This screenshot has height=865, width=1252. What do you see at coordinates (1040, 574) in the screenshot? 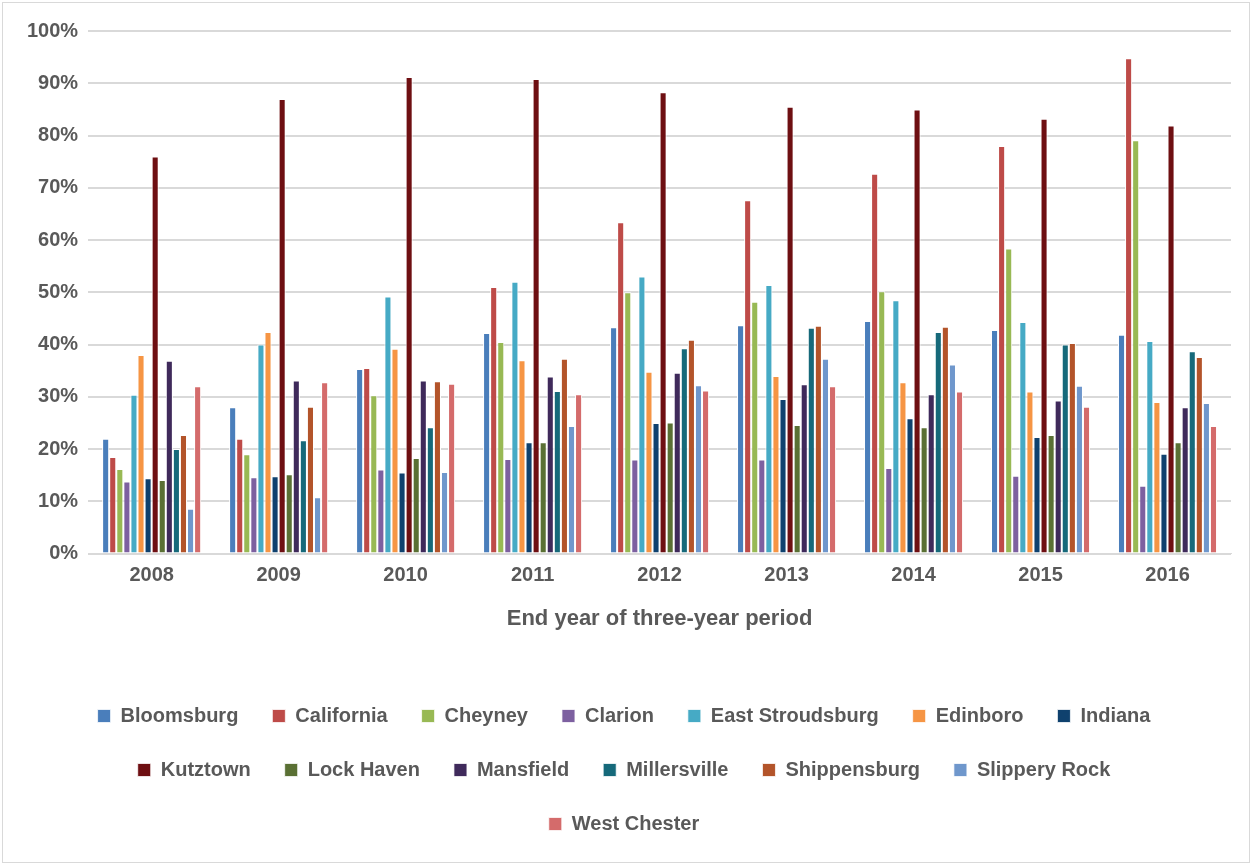
I see `x-tick-label: 2015` at bounding box center [1040, 574].